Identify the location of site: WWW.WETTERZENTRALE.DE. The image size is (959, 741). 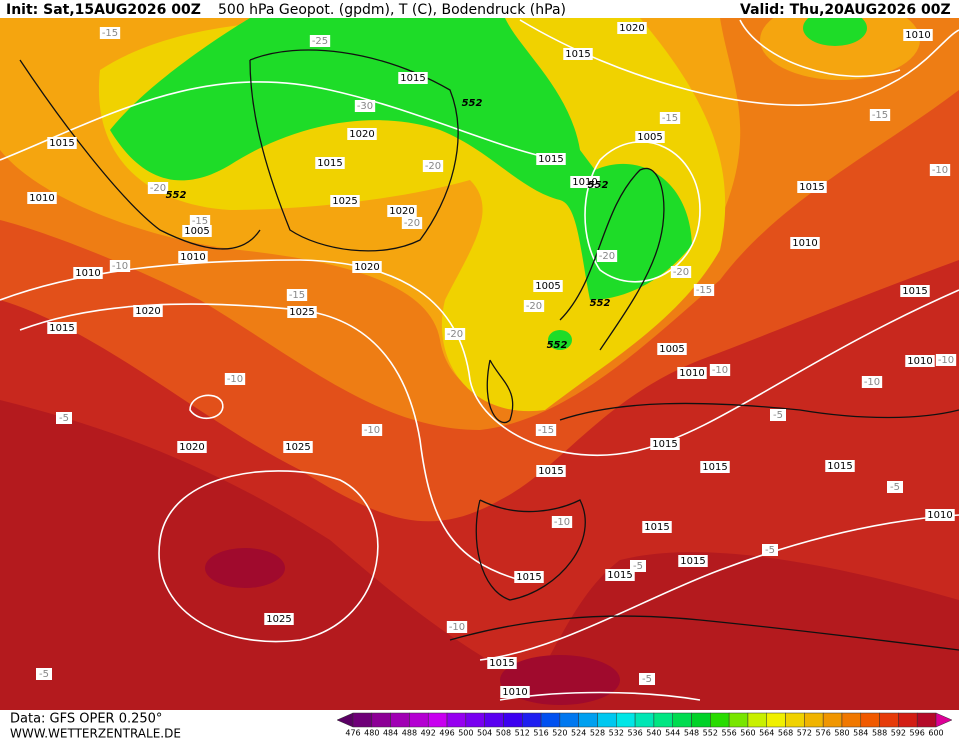
(95, 734).